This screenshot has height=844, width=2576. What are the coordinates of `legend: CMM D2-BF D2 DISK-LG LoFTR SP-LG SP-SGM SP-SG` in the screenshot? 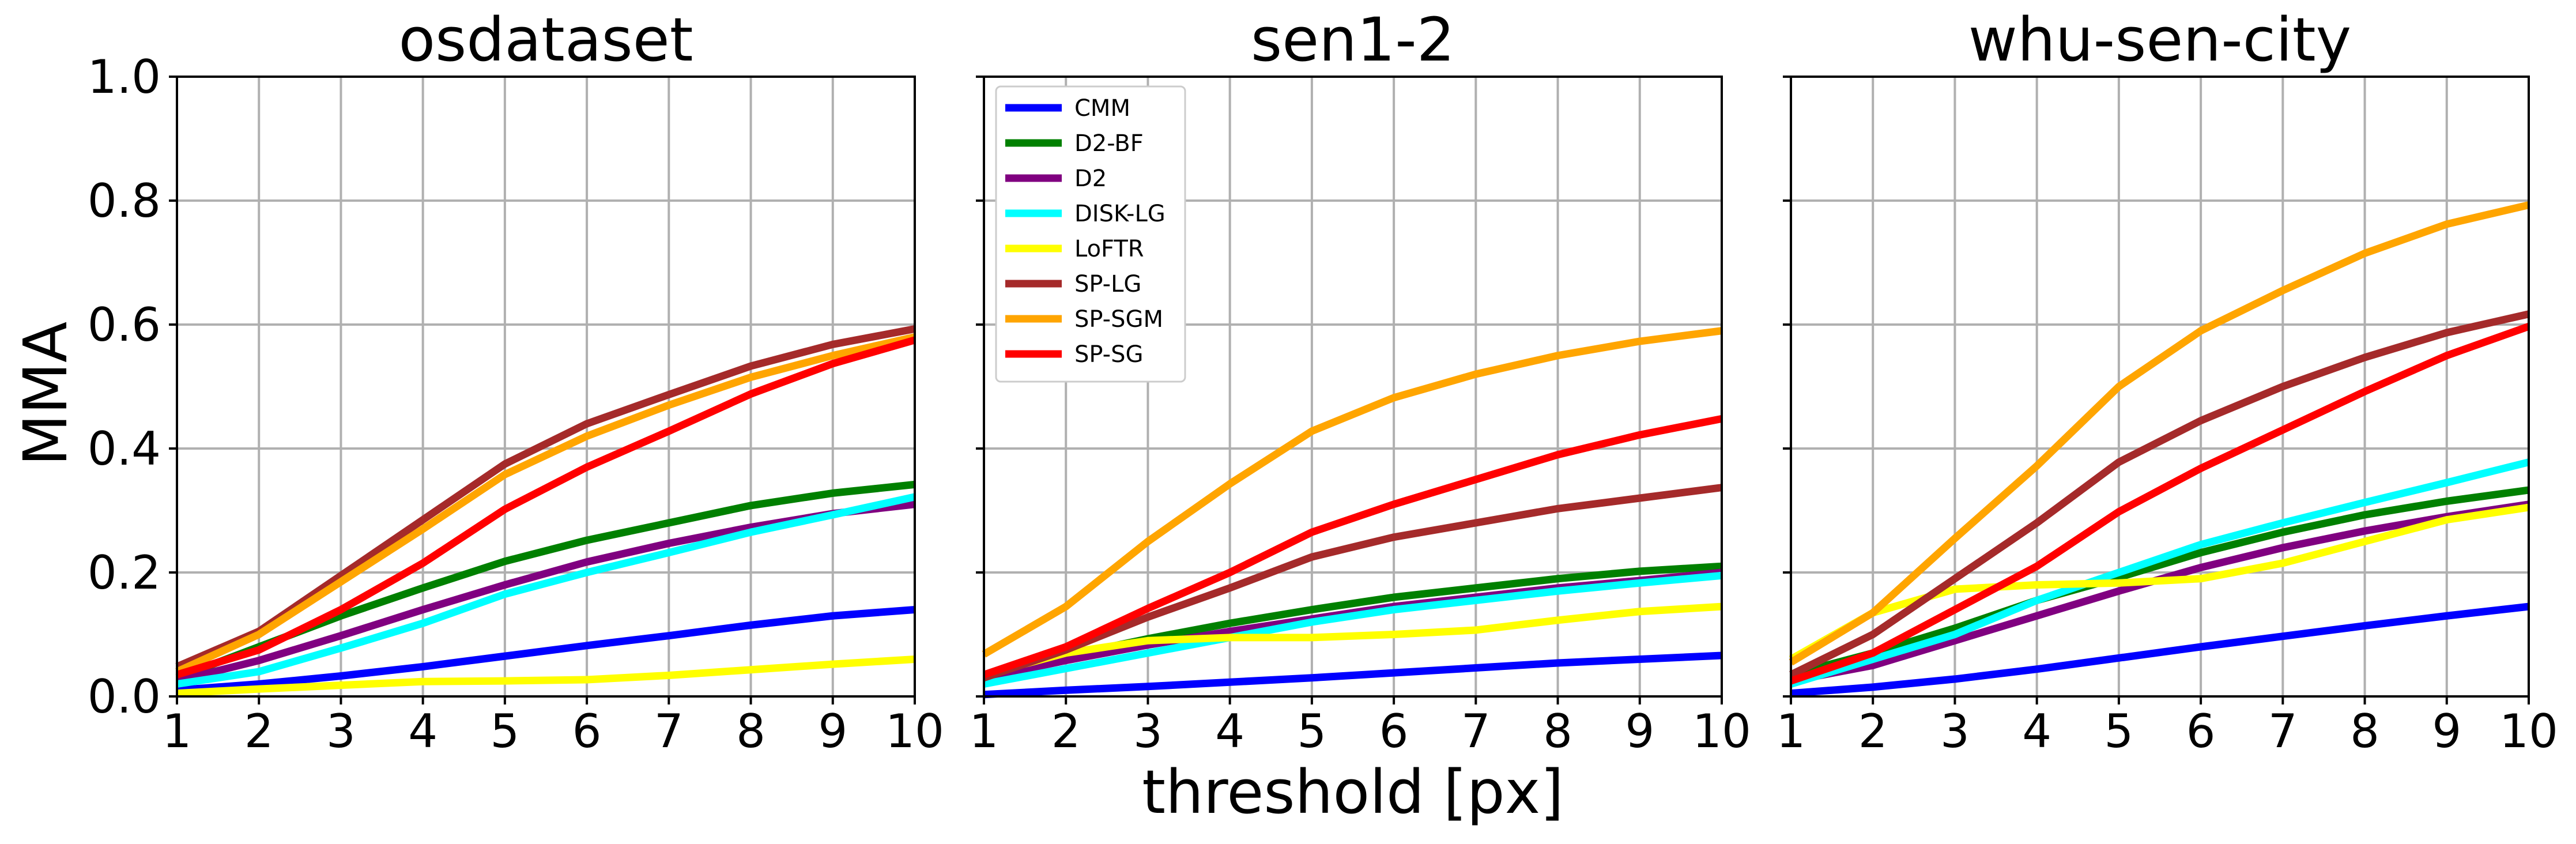 It's located at (1090, 234).